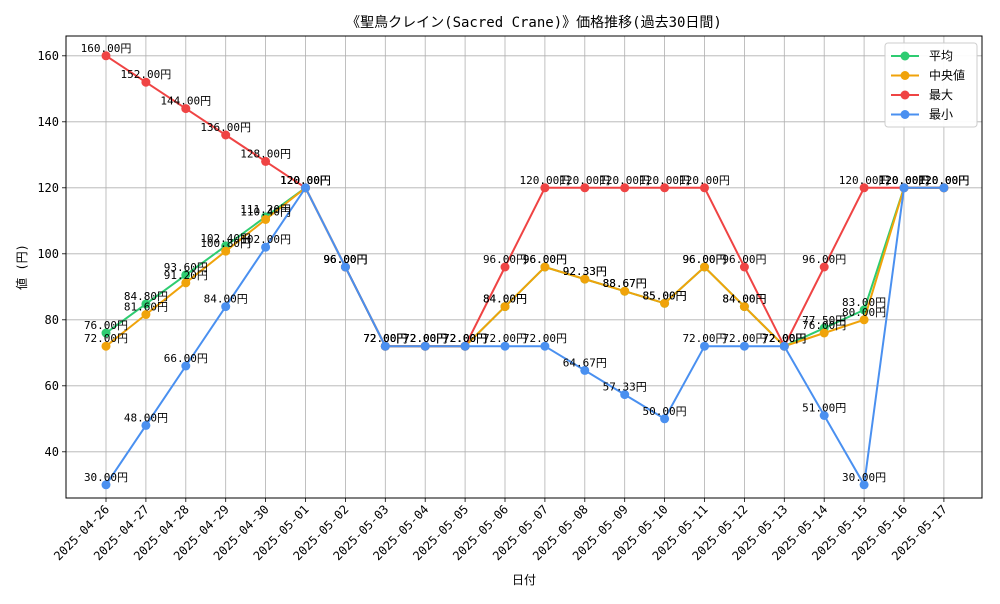 This screenshot has height=604, width=1000. I want to click on data-label: 84.80円, so click(146, 296).